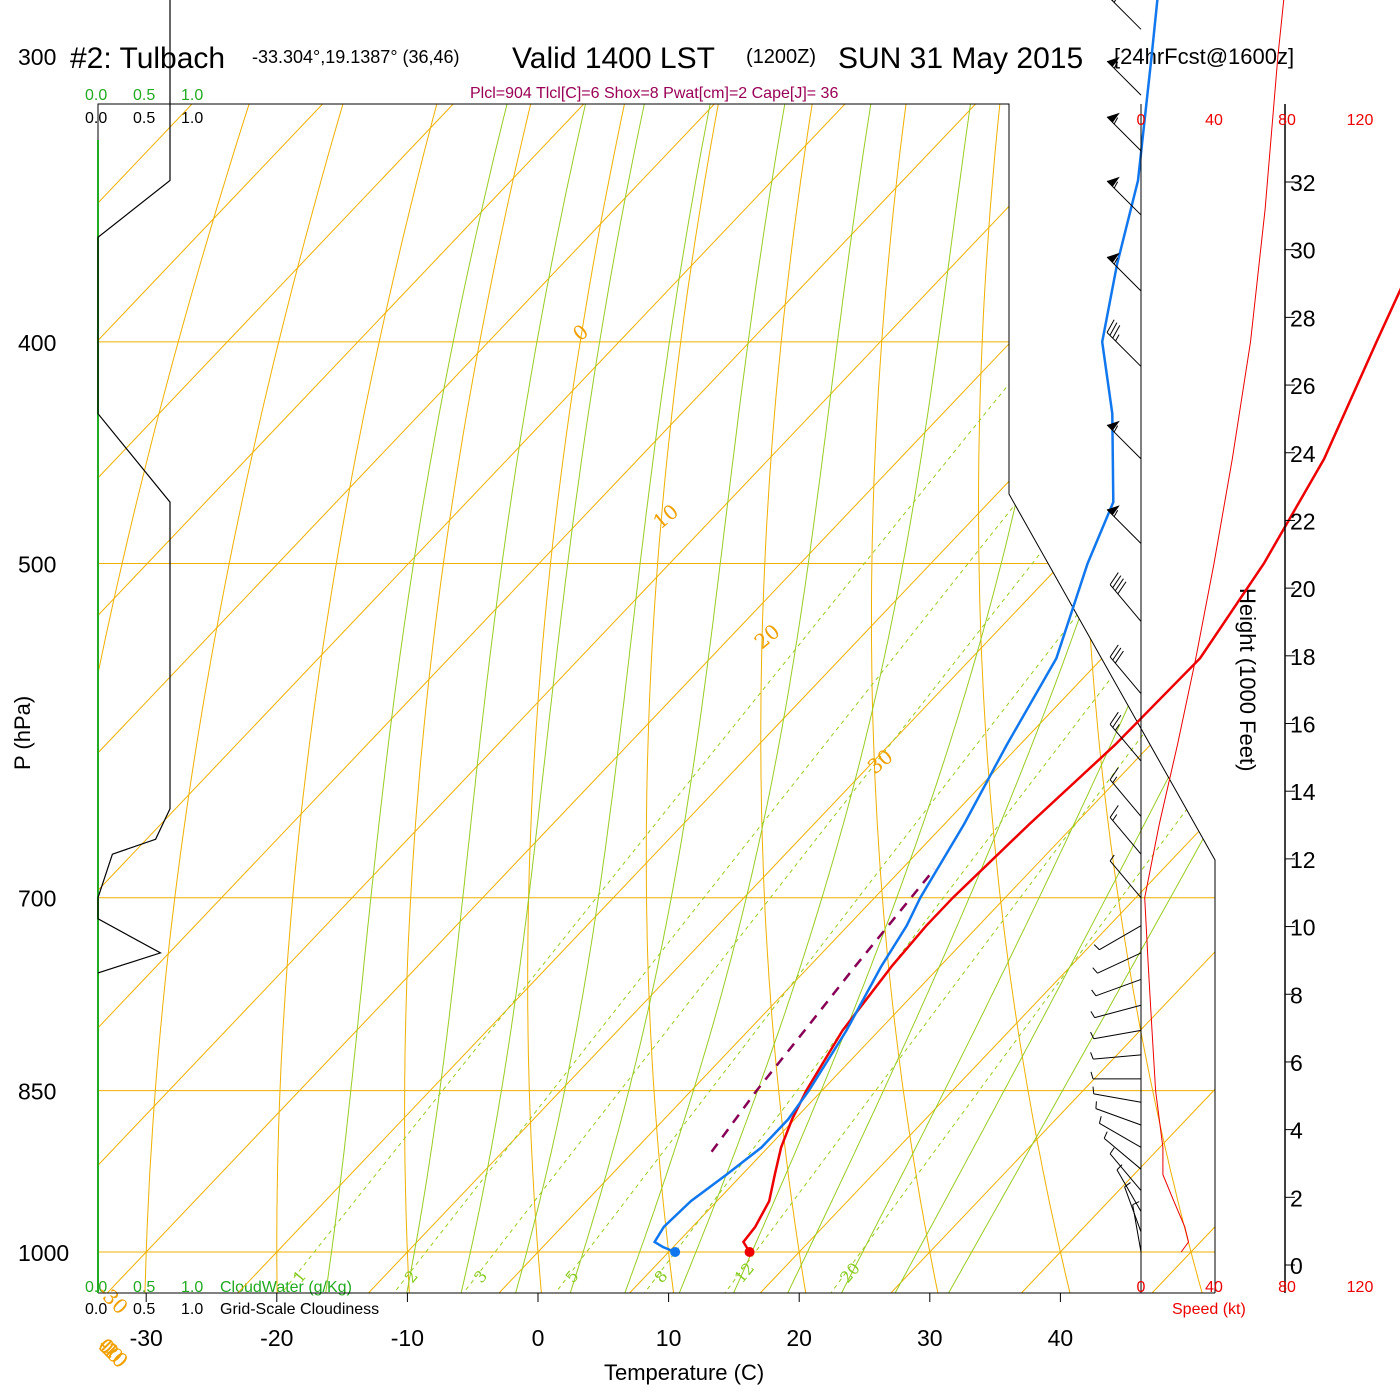  I want to click on cloudiness-profile, so click(134, 487).